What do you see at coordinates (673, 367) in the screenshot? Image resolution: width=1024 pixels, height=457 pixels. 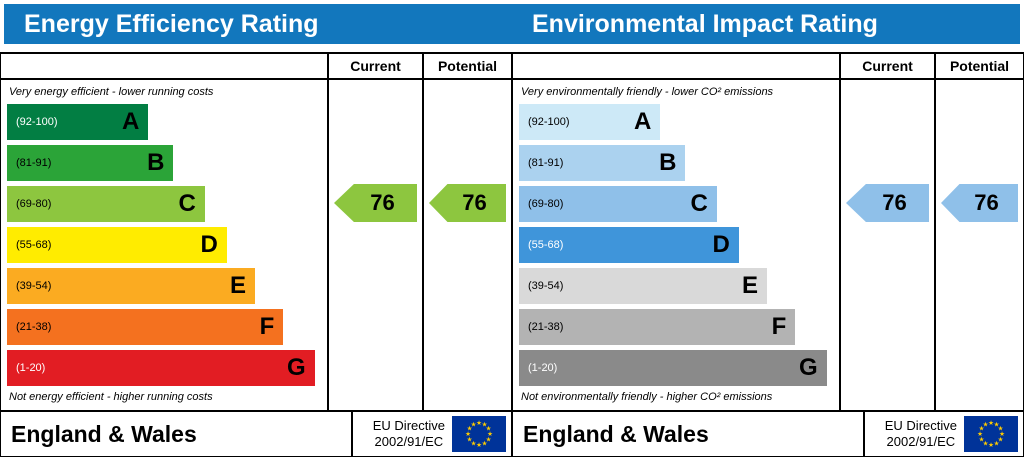 I see `environmental-band-g: (1-20) G` at bounding box center [673, 367].